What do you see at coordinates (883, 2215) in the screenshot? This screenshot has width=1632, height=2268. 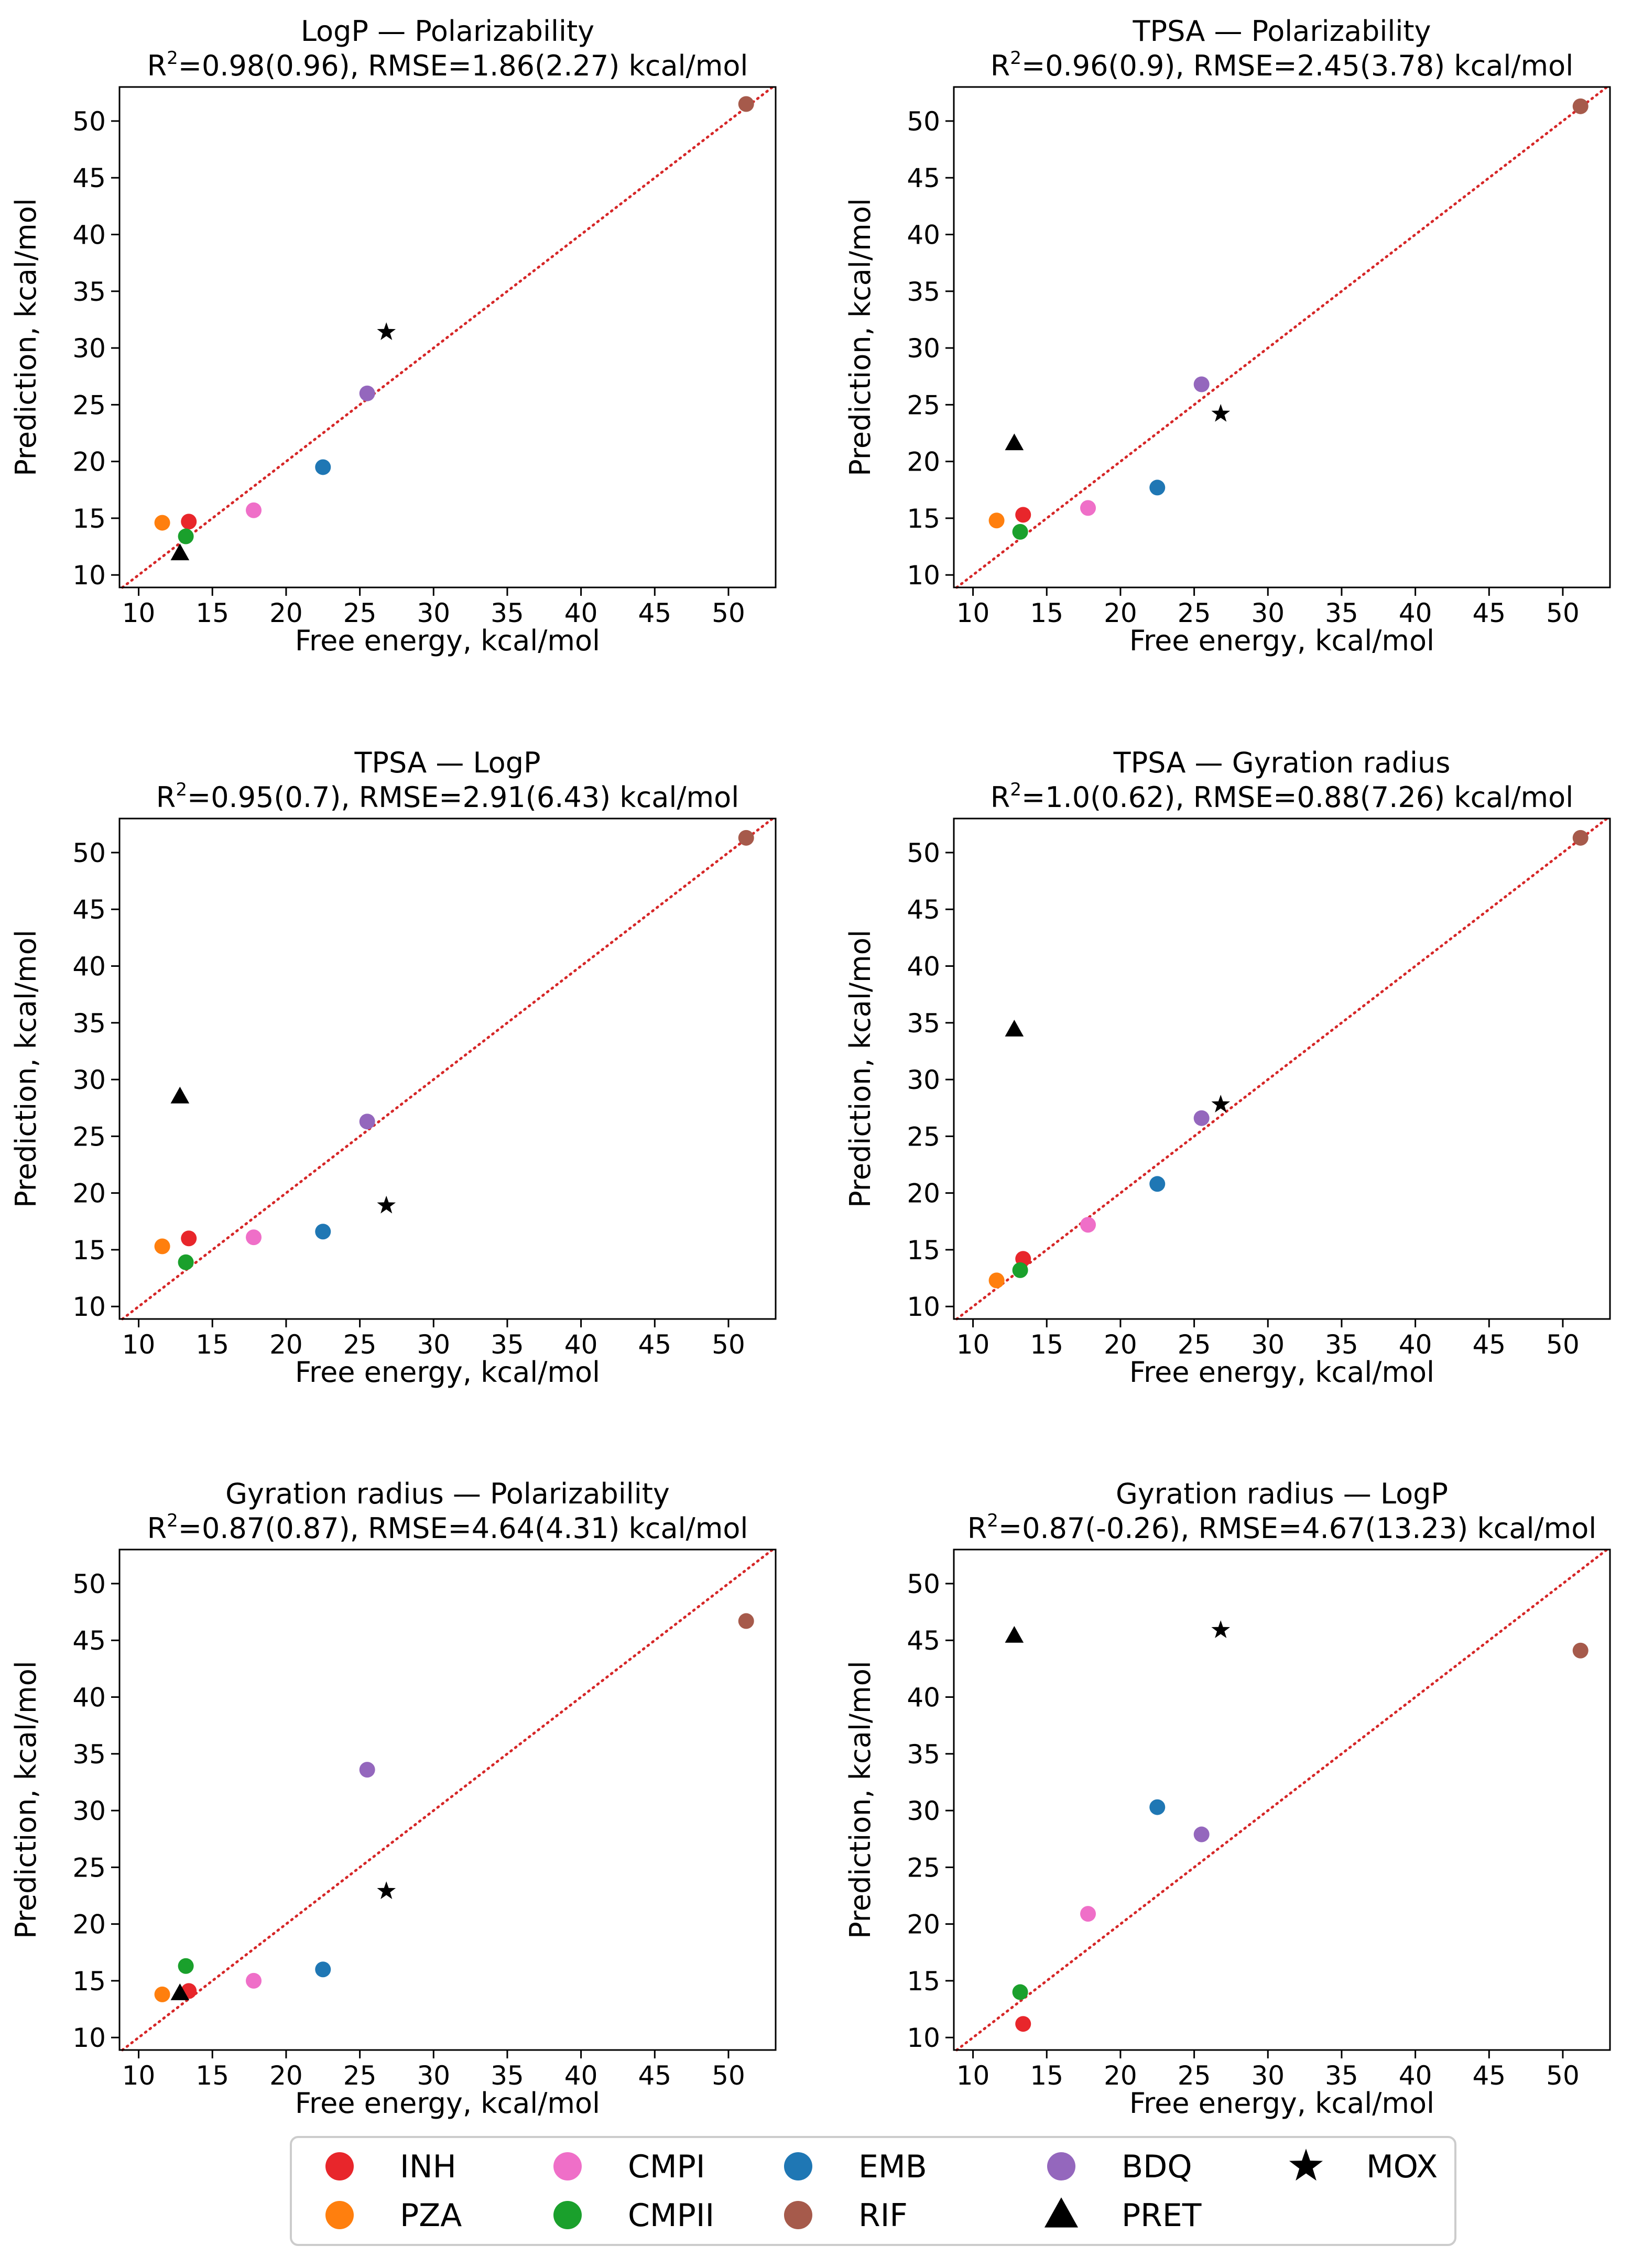 I see `legend-label: RIF` at bounding box center [883, 2215].